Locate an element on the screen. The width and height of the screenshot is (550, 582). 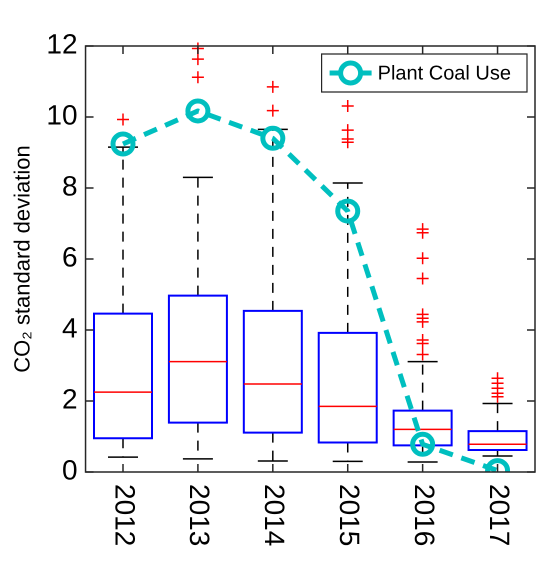
legend-label: Plant Coal Use is located at coordinates (445, 73).